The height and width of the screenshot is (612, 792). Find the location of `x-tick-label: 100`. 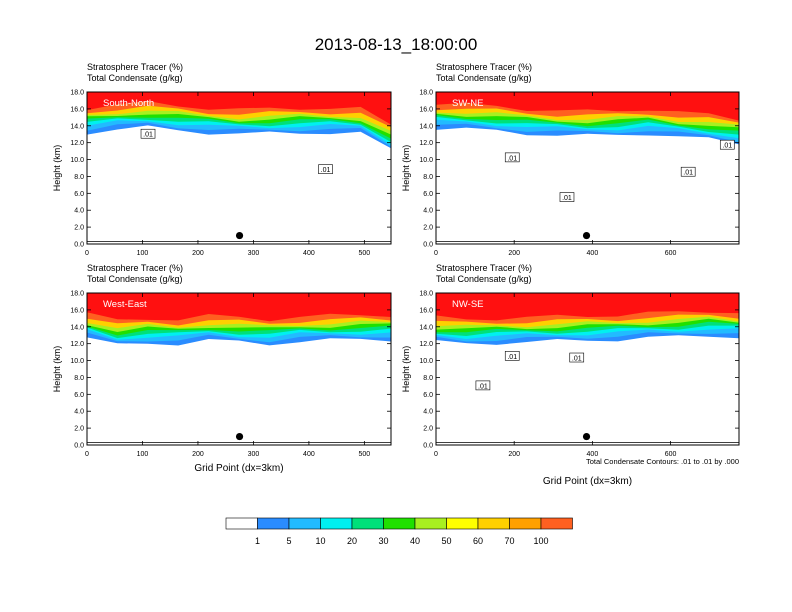

x-tick-label: 100 is located at coordinates (143, 454).